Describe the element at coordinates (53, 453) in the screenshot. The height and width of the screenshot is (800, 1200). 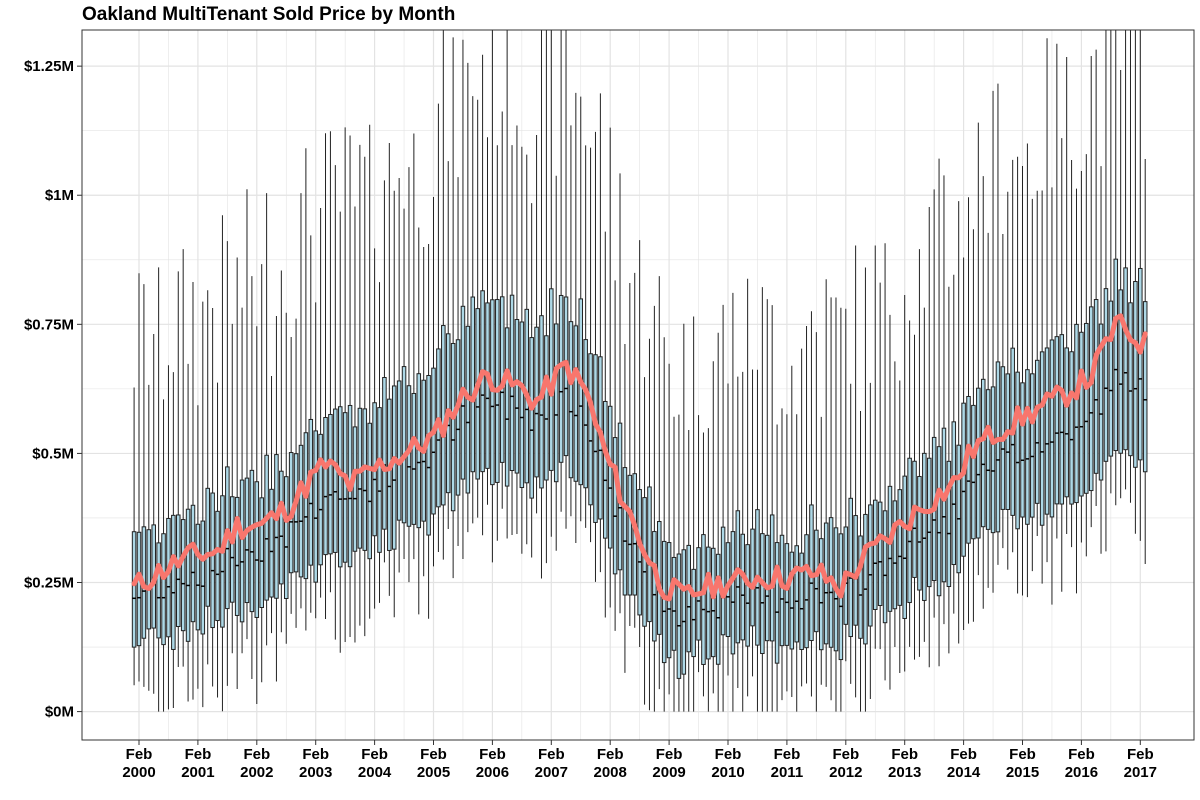
I see `y-tick-label: $0.5M` at that location.